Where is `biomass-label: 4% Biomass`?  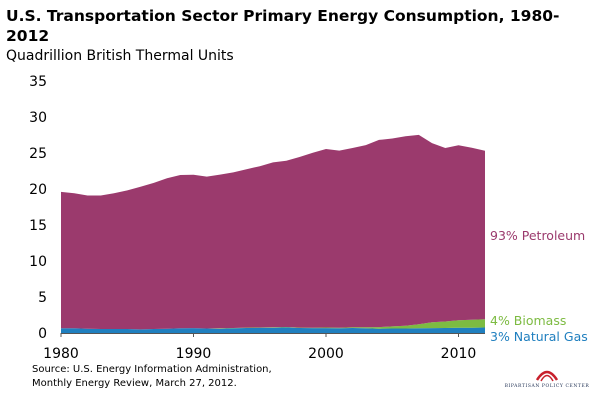 biomass-label: 4% Biomass is located at coordinates (528, 320).